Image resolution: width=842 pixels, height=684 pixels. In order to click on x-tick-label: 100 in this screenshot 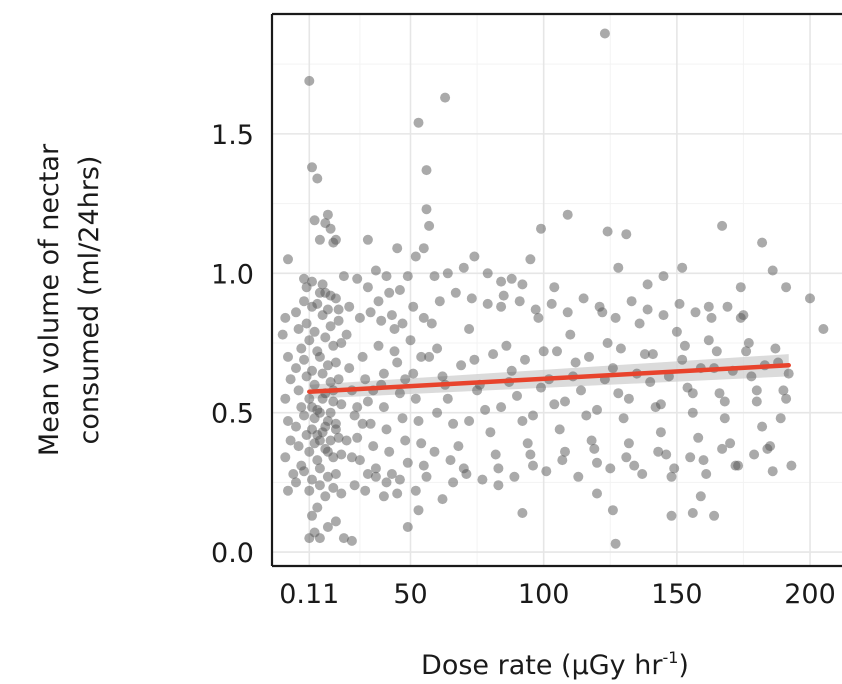, I will do `click(544, 594)`.